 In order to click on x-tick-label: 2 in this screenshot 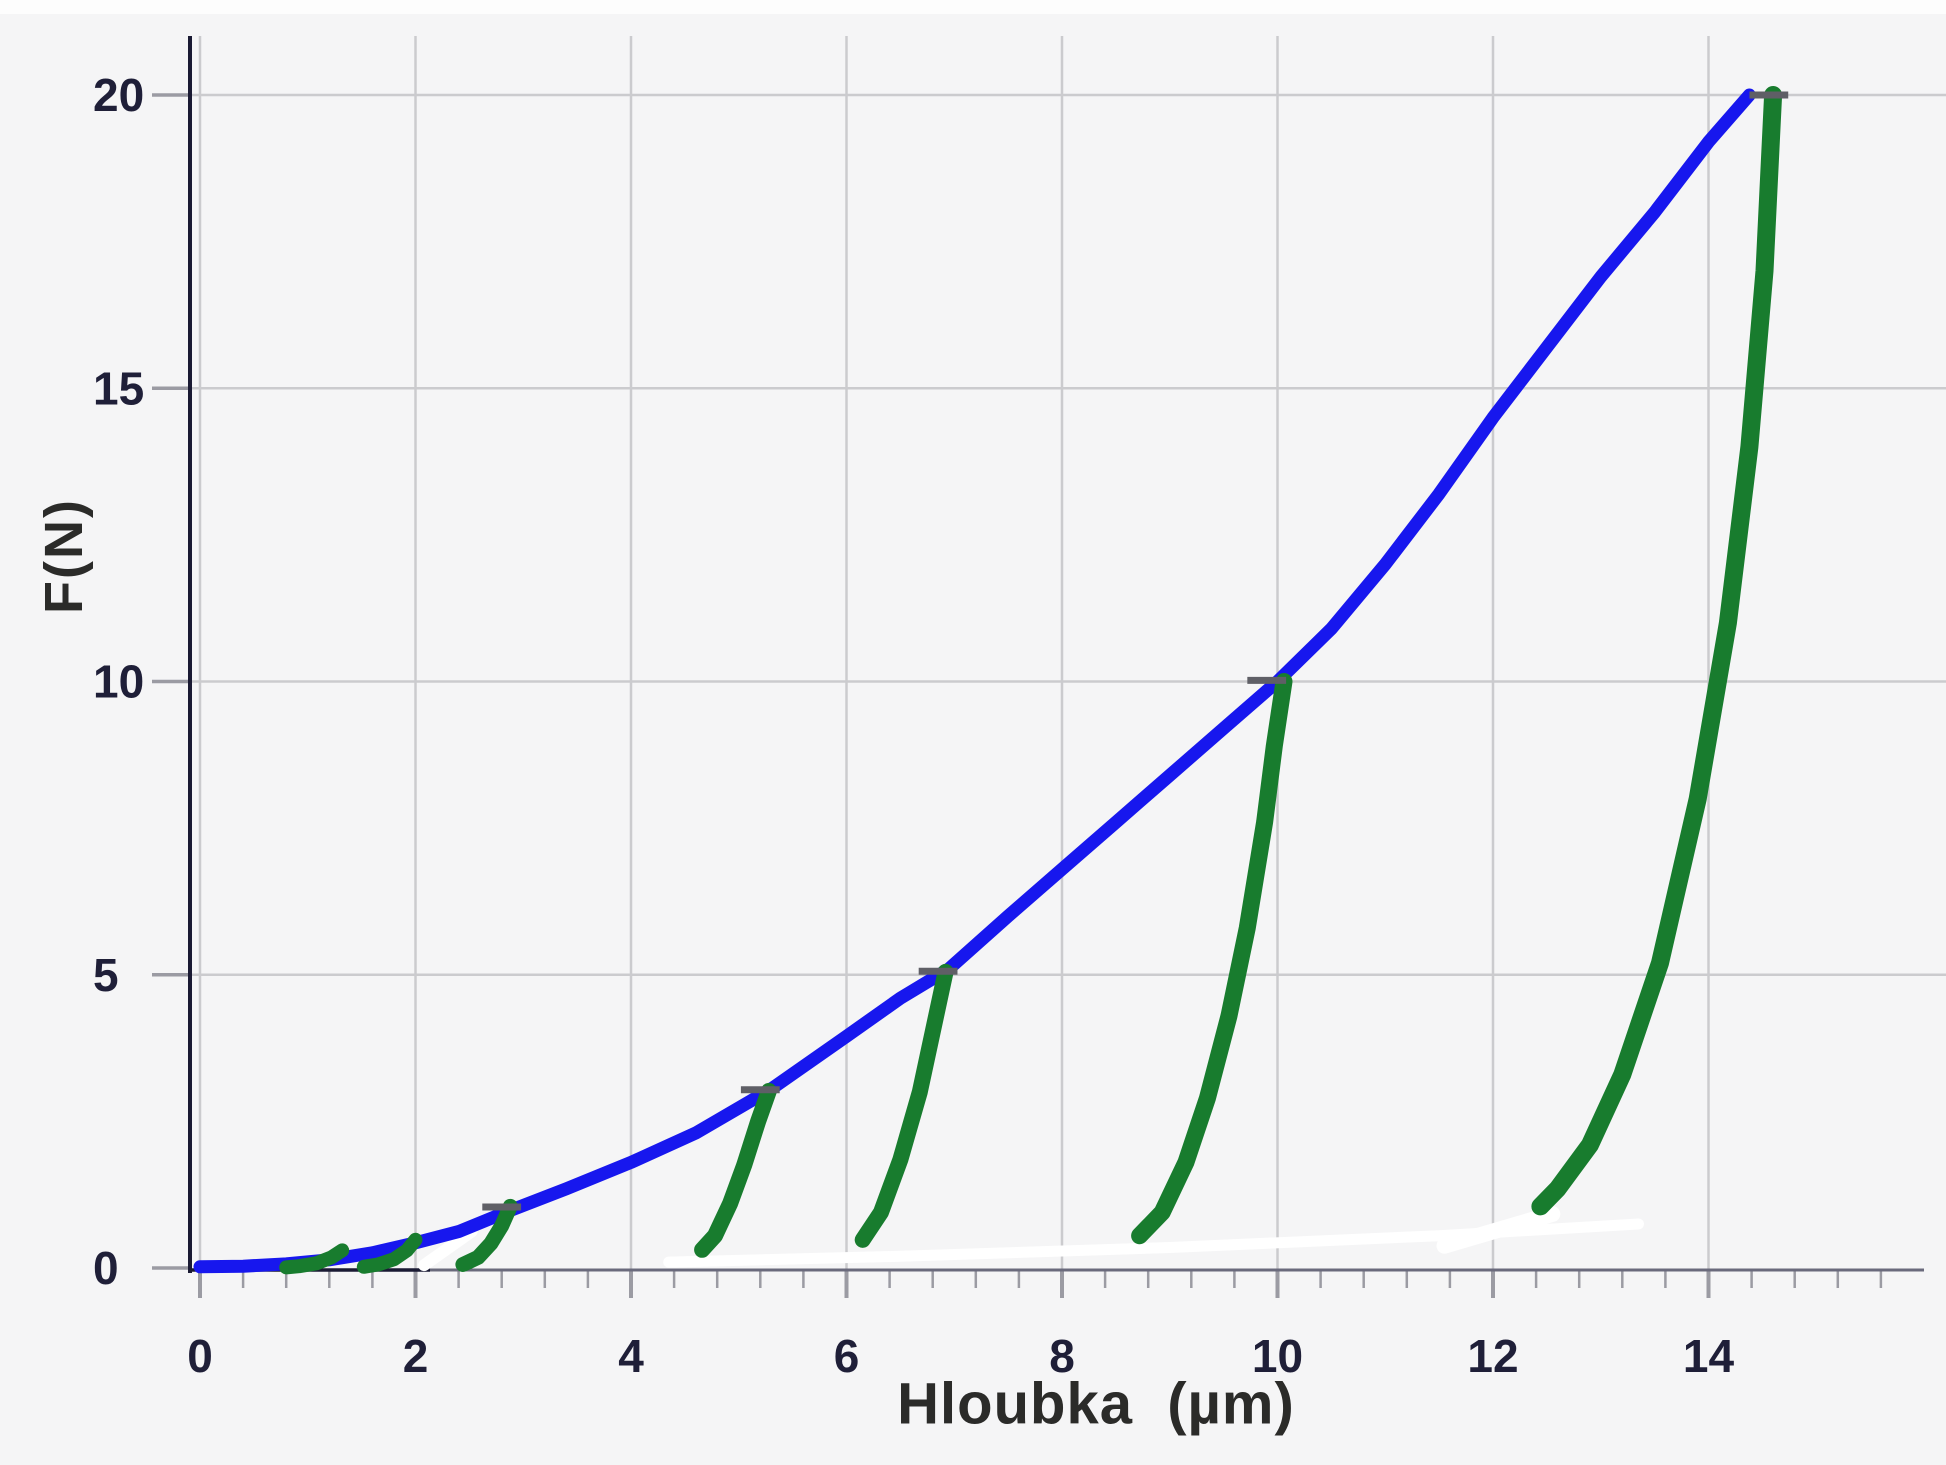, I will do `click(416, 1356)`.